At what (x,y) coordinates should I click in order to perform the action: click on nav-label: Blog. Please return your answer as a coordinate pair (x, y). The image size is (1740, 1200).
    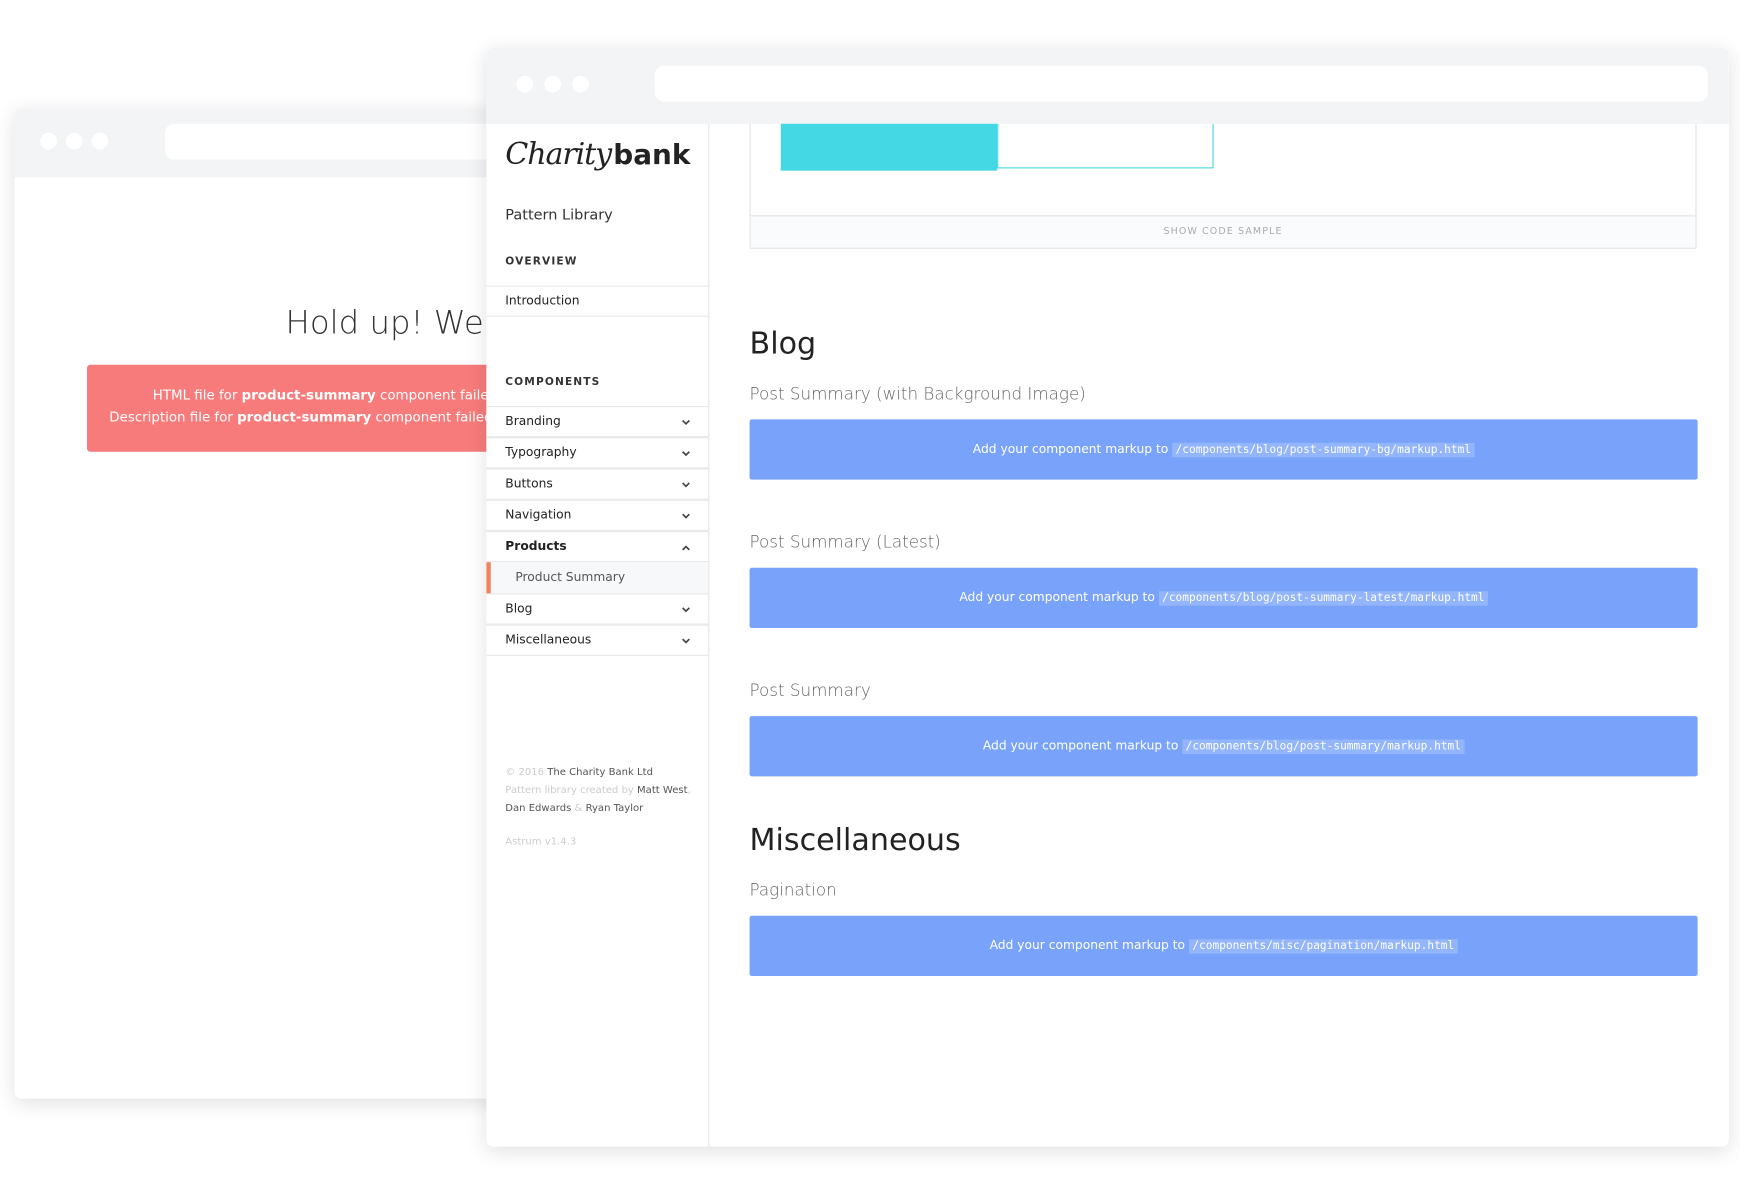
    Looking at the image, I should click on (519, 608).